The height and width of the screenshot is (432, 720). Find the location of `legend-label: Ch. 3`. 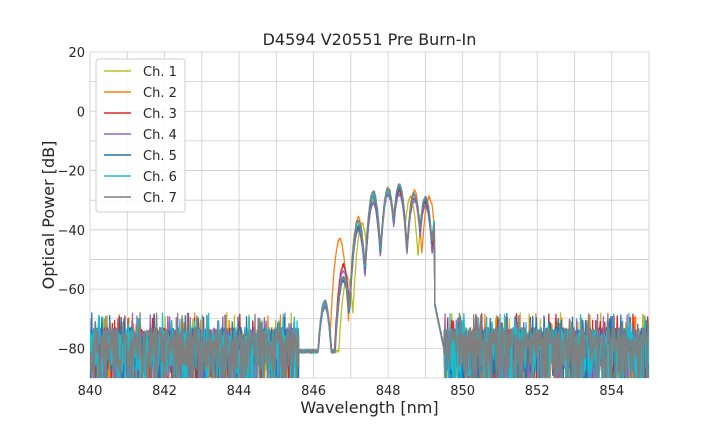

legend-label: Ch. 3 is located at coordinates (160, 114).